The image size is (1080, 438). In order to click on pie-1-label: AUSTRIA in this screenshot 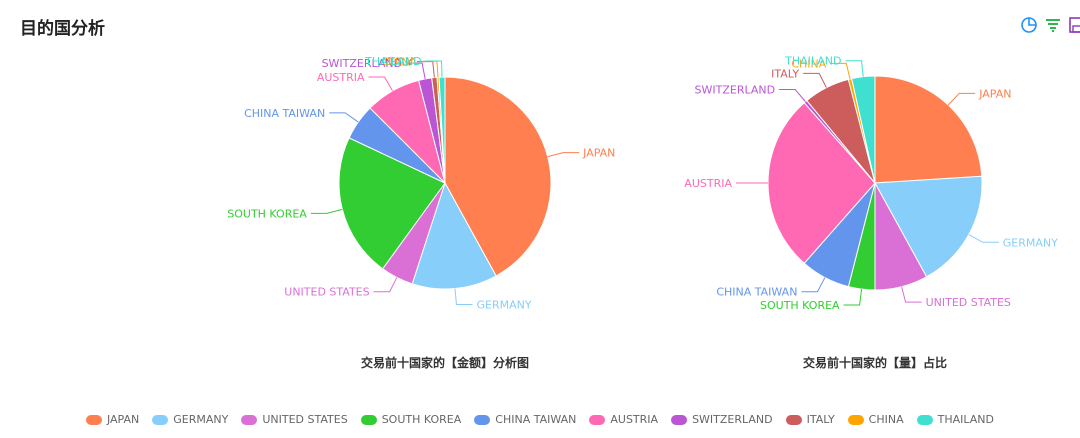, I will do `click(341, 77)`.